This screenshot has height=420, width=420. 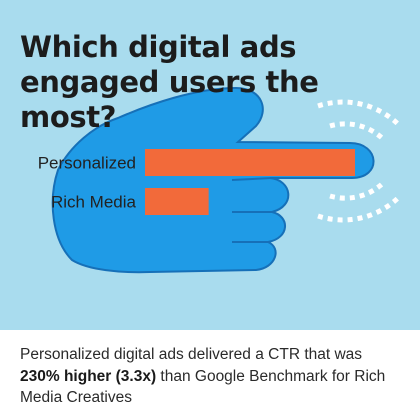 What do you see at coordinates (358, 161) in the screenshot?
I see `radio-waves-icon` at bounding box center [358, 161].